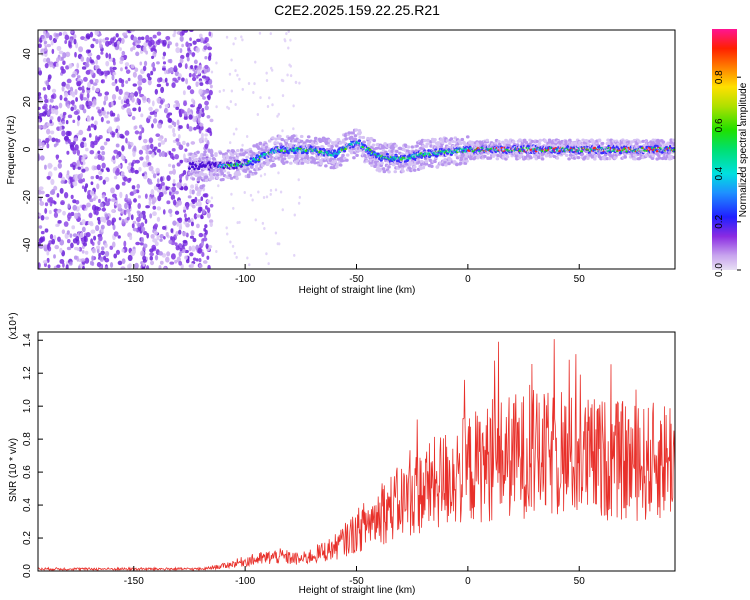 Image resolution: width=750 pixels, height=600 pixels. What do you see at coordinates (13, 325) in the screenshot?
I see `snr-scale-note: (x10⁴)` at bounding box center [13, 325].